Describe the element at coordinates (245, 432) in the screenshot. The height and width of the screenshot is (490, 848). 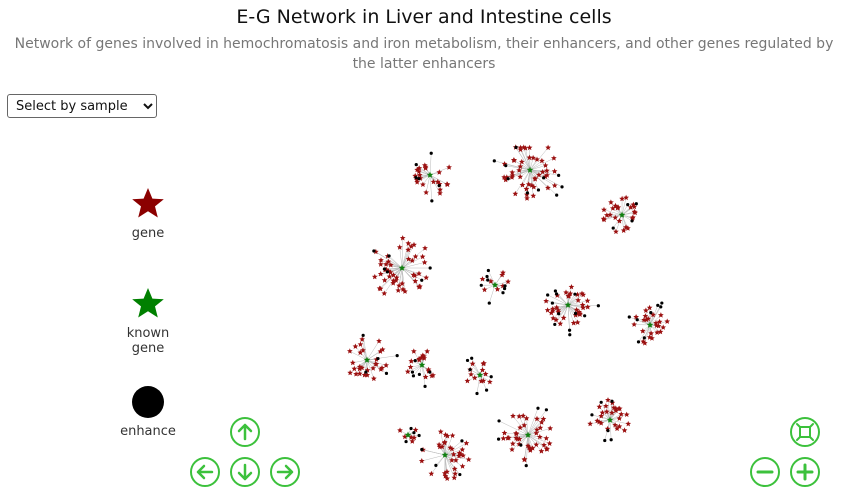
I see `pan-up-button` at that location.